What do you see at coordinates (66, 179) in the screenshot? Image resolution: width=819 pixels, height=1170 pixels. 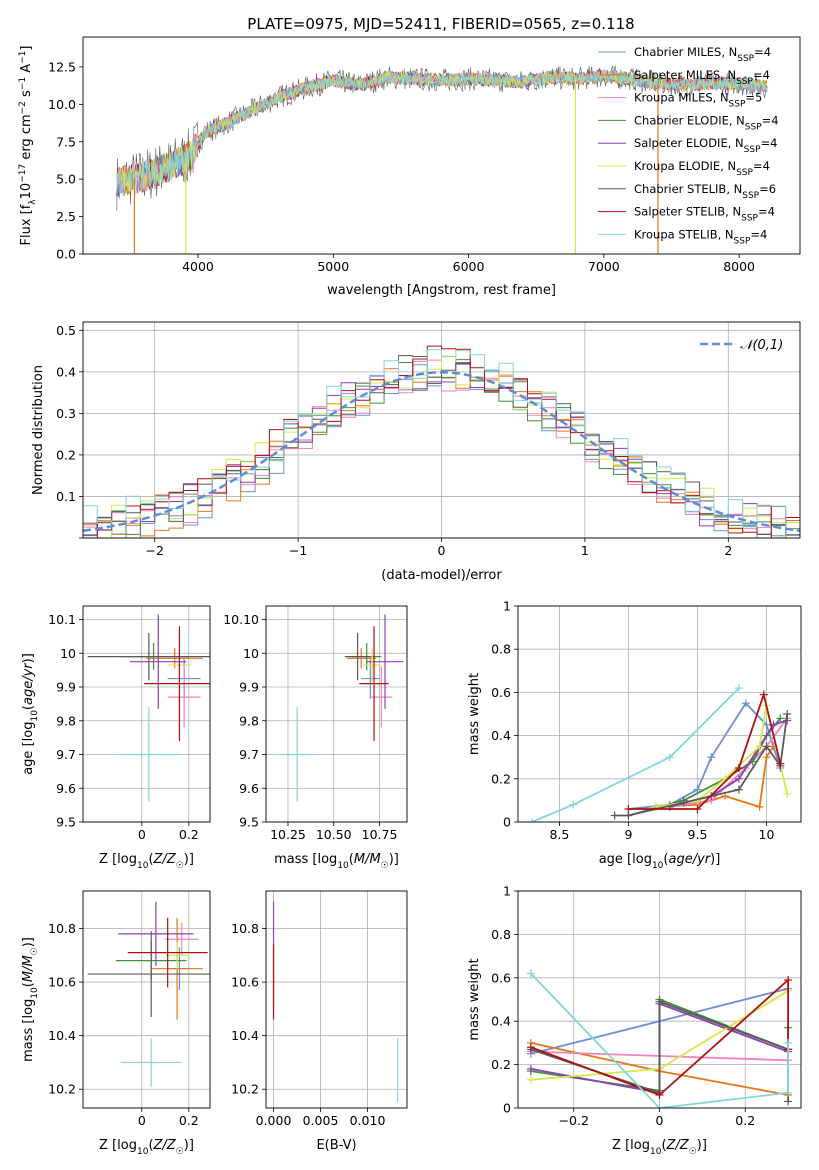 I see `y-tick-label: 5.0` at bounding box center [66, 179].